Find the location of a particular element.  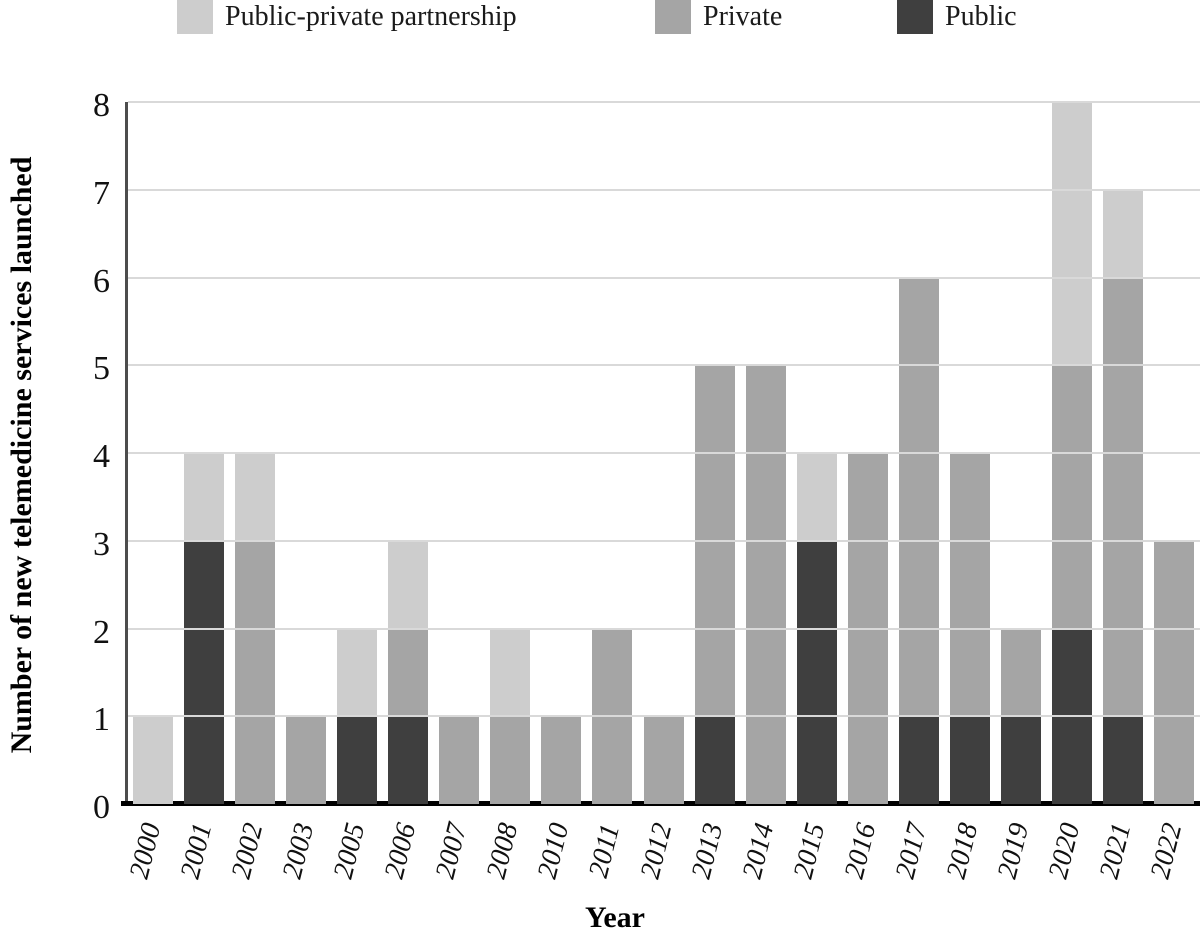

bar-2012 is located at coordinates (663, 760).